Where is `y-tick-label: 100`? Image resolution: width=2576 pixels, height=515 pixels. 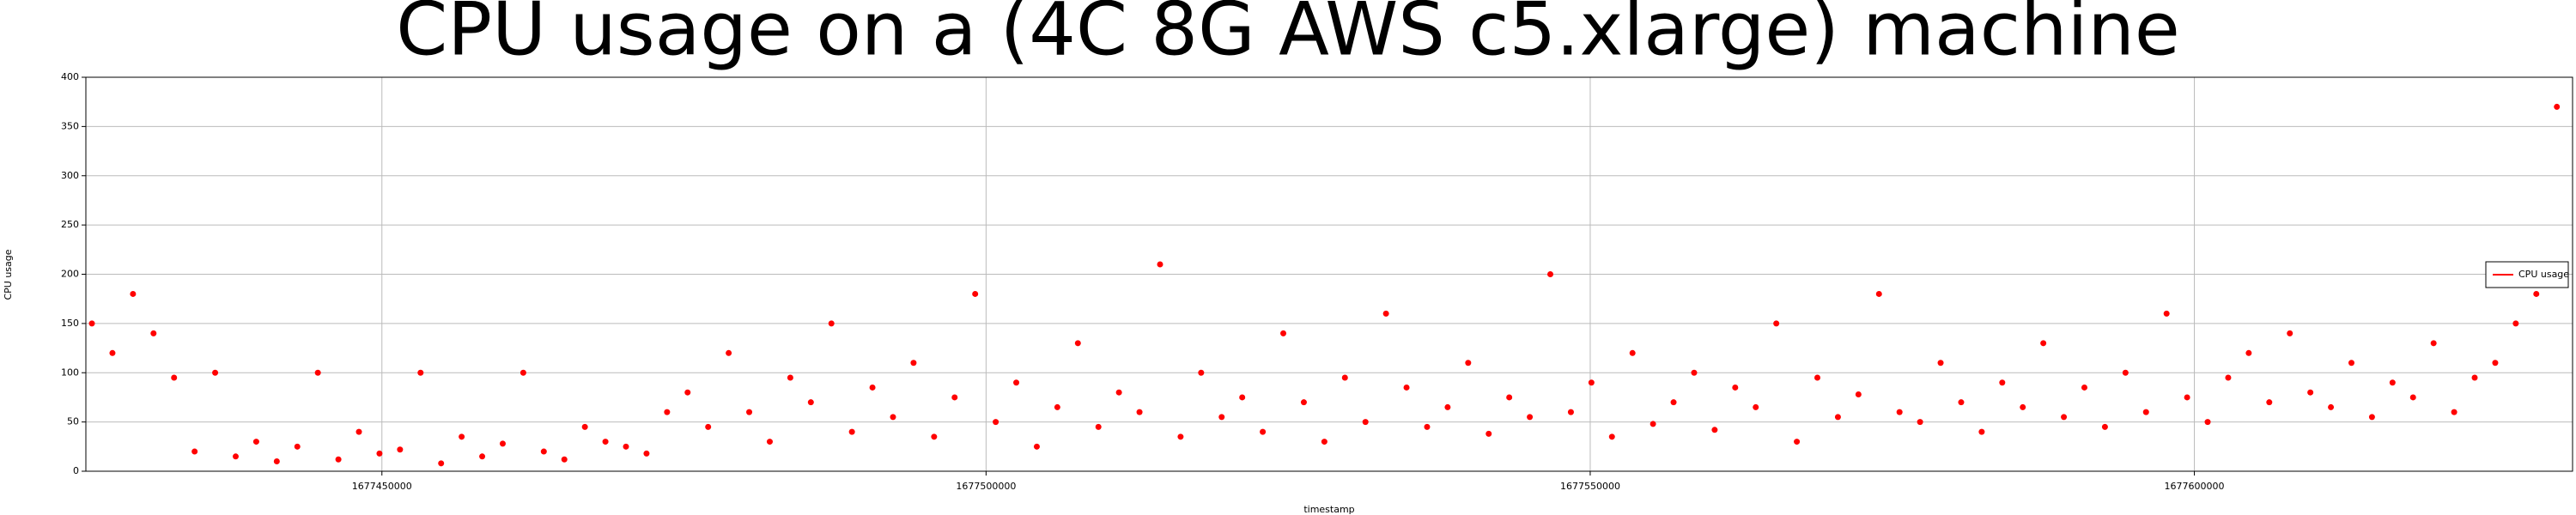 y-tick-label: 100 is located at coordinates (70, 372).